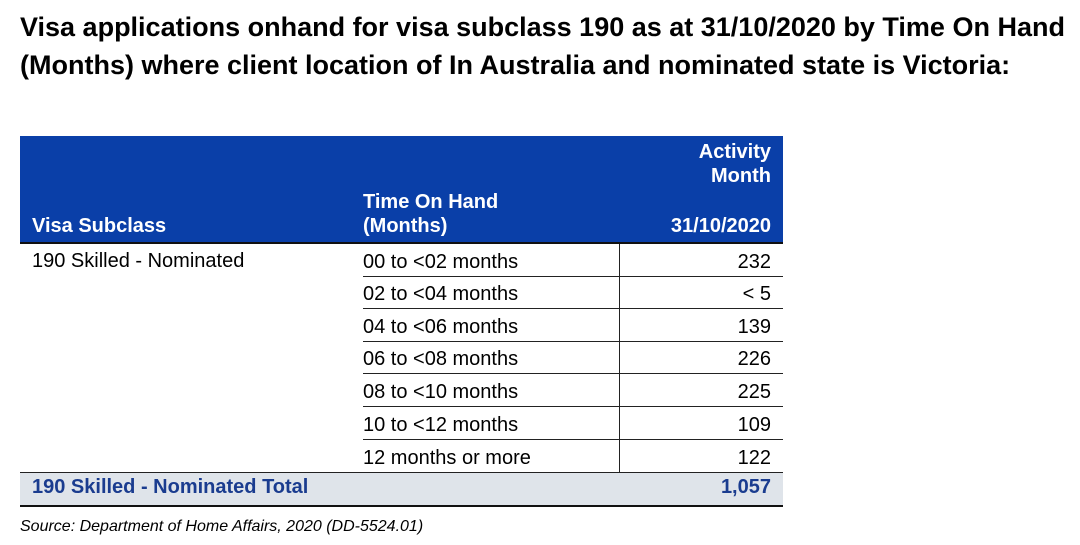 The height and width of the screenshot is (545, 1080). Describe the element at coordinates (754, 359) in the screenshot. I see `row-value: 226` at that location.